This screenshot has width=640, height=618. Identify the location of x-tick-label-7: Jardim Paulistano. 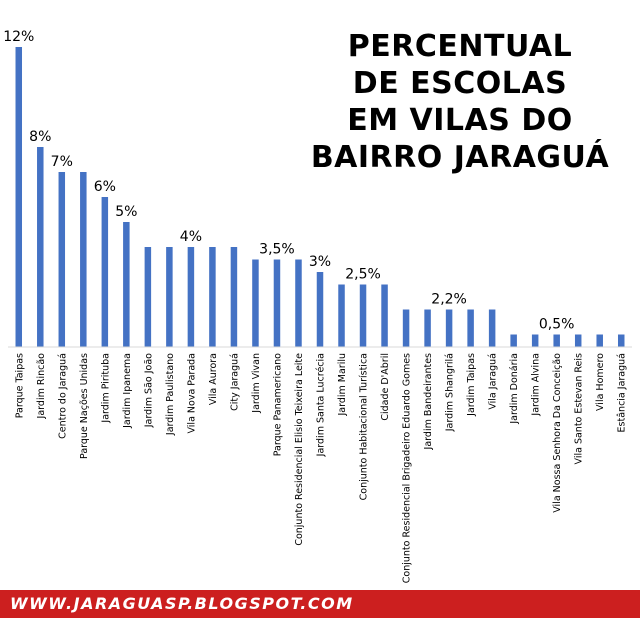
(170, 394).